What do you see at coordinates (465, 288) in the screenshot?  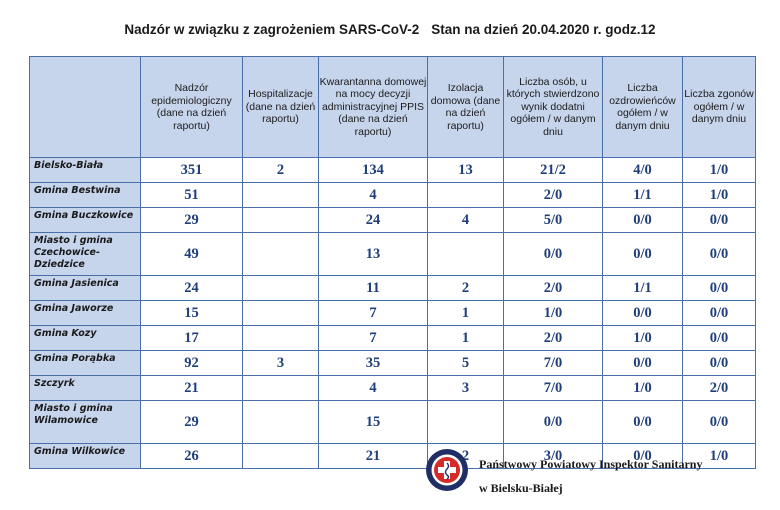 I see `value-cell: 2` at bounding box center [465, 288].